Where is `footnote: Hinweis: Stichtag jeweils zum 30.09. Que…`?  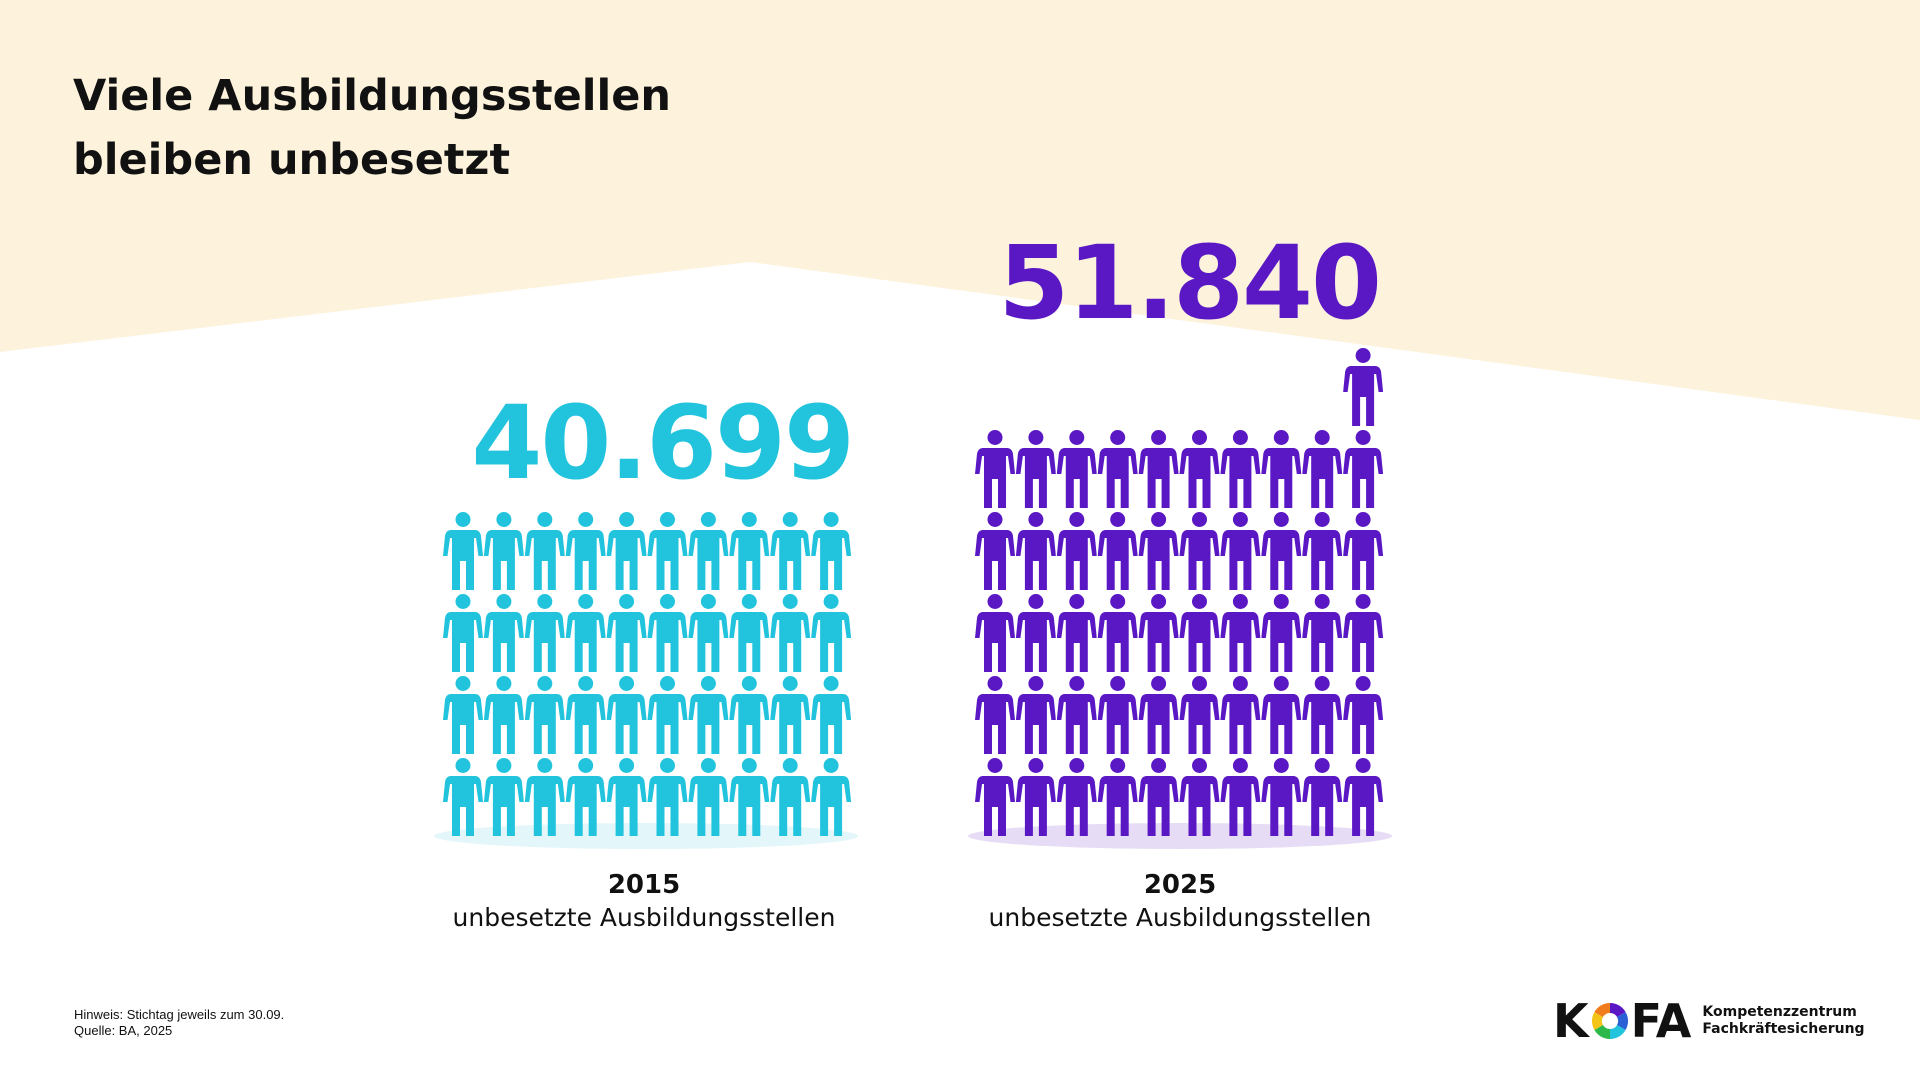 footnote: Hinweis: Stichtag jeweils zum 30.09. Que… is located at coordinates (179, 1023).